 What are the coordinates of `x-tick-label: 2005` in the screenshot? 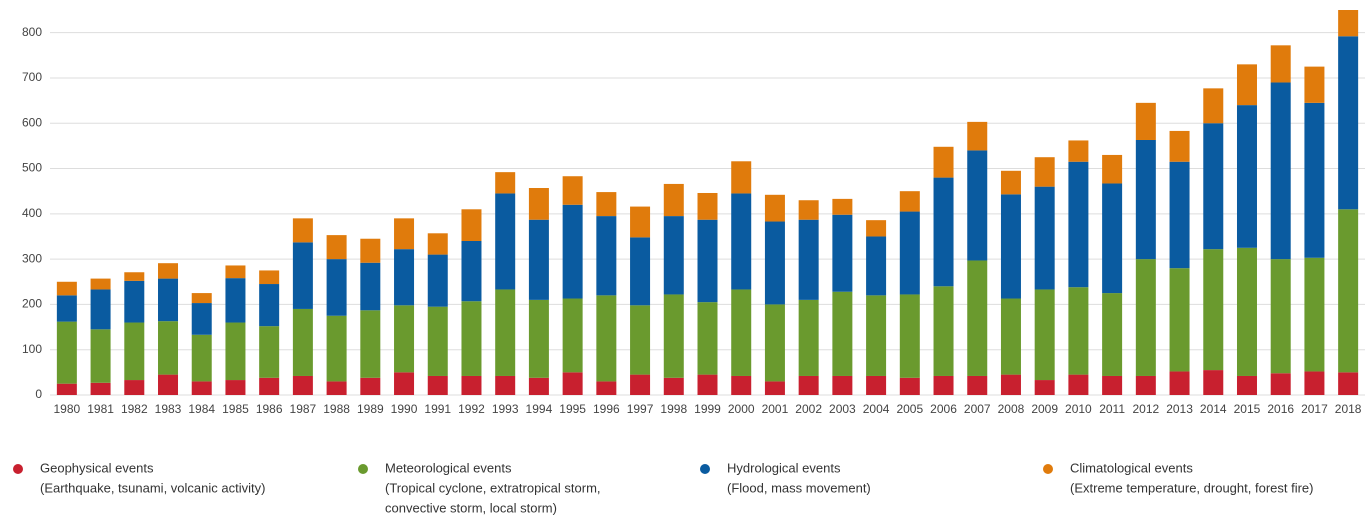 It's located at (909, 409).